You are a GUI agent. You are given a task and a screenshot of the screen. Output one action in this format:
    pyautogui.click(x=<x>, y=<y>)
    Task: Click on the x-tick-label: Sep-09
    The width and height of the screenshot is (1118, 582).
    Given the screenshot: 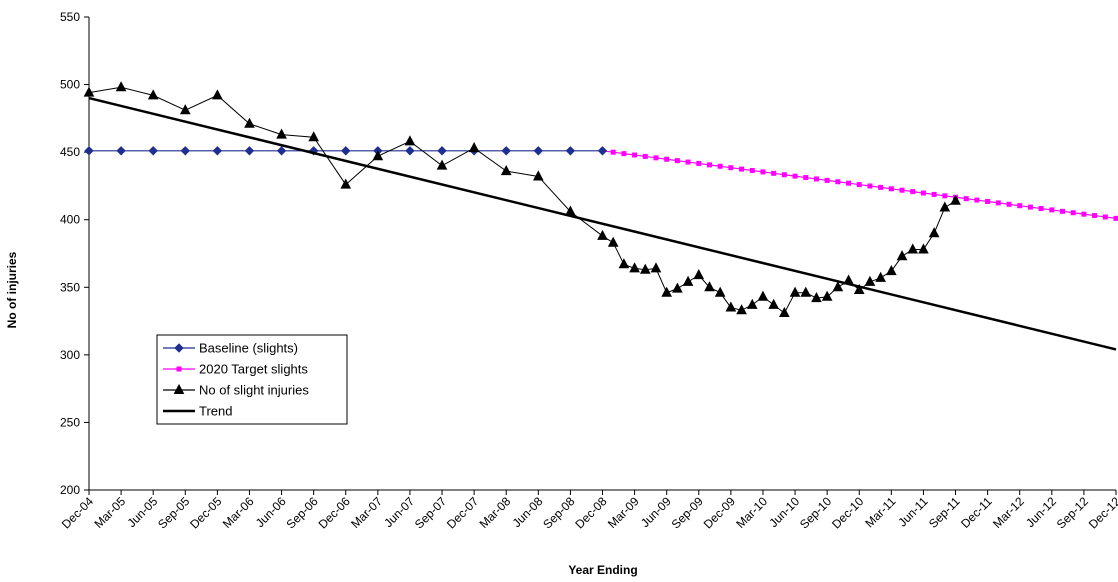 What is the action you would take?
    pyautogui.click(x=687, y=512)
    